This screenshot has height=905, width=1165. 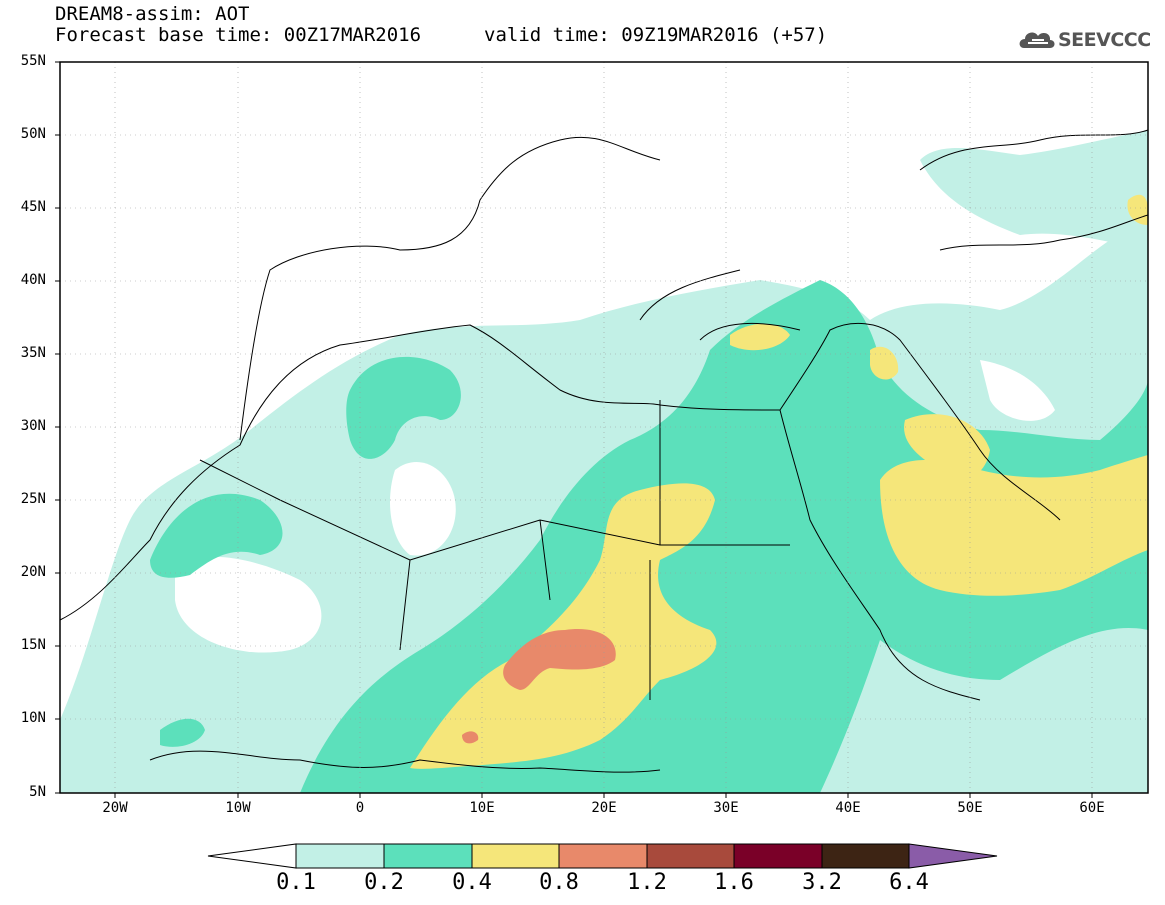 I want to click on lon-label: 60E, so click(x=1092, y=808).